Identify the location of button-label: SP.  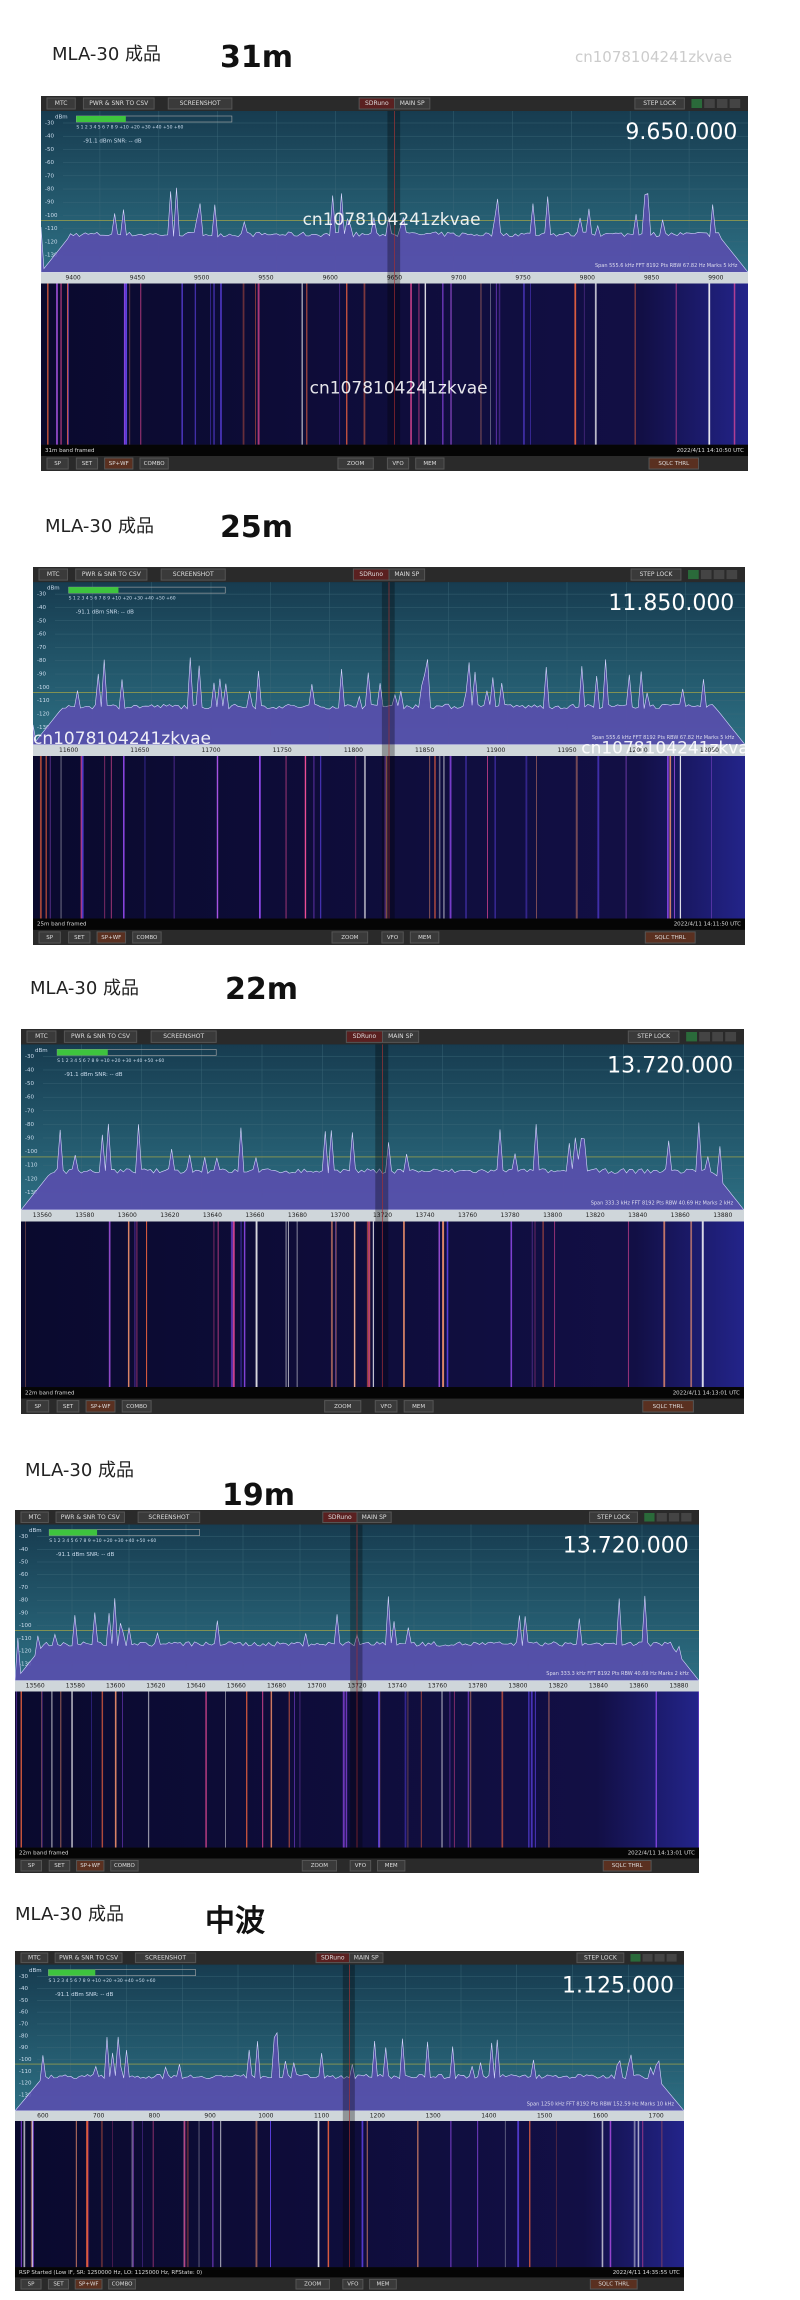
(31, 2285).